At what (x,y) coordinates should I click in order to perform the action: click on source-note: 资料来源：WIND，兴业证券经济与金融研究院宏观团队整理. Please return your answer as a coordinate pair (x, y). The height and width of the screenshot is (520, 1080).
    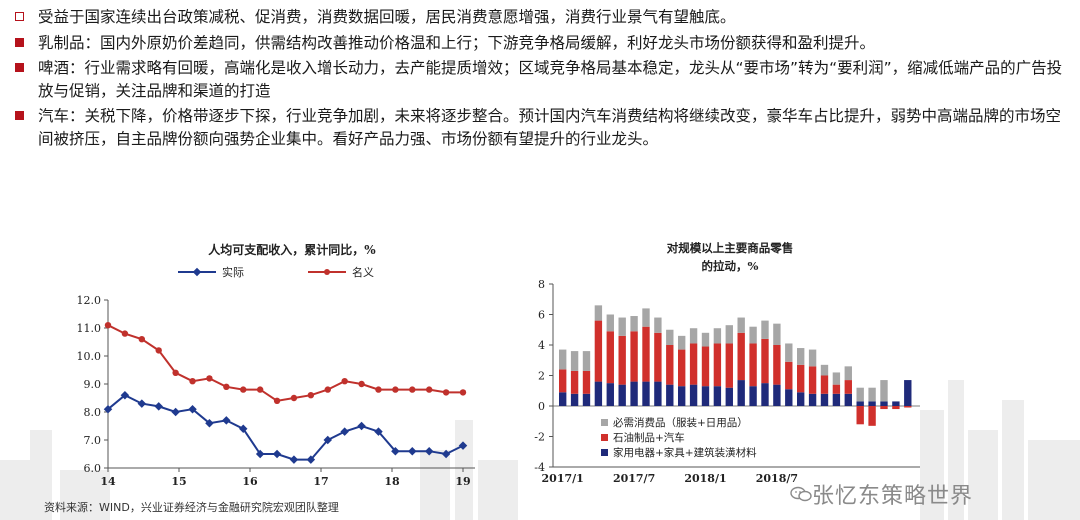
    Looking at the image, I should click on (191, 507).